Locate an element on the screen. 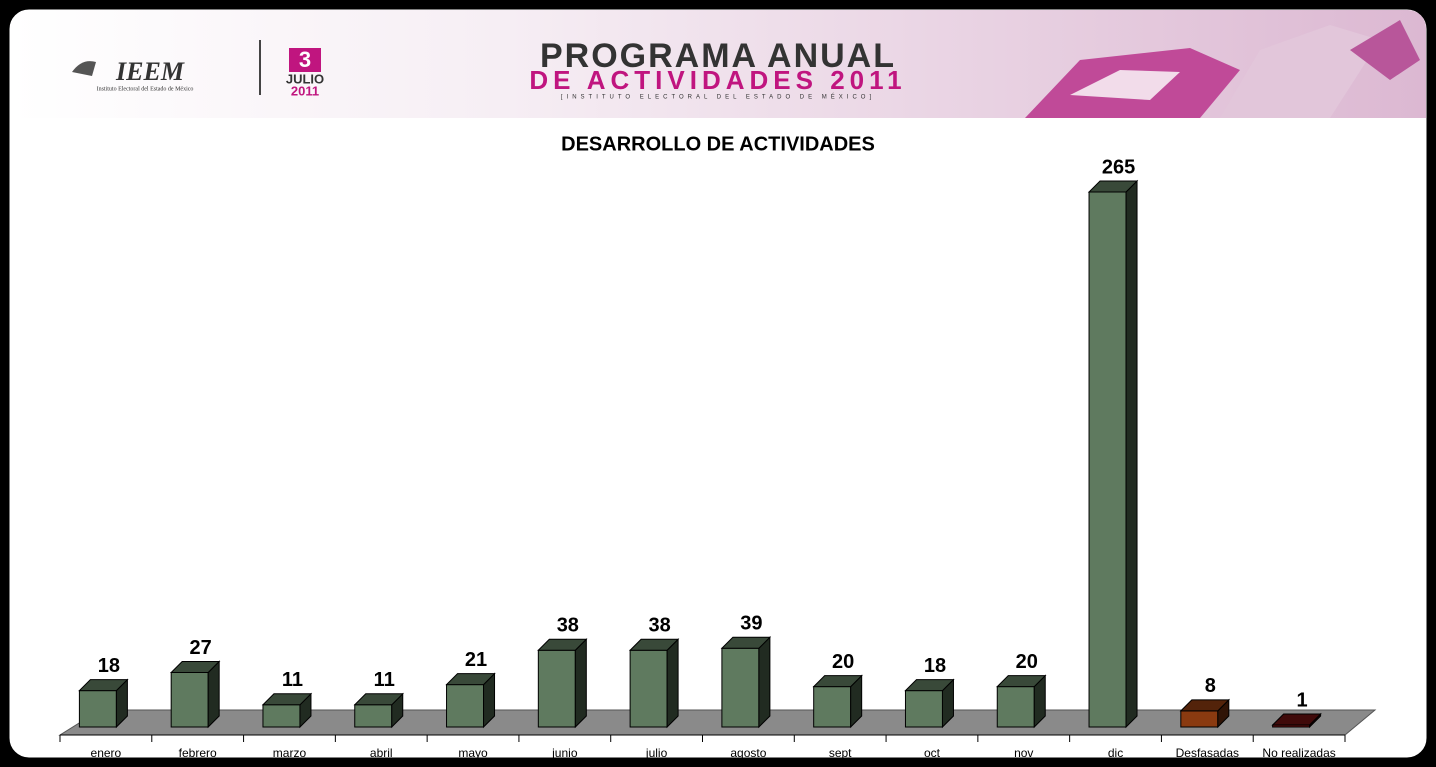  x-tick-label: Desfasadas is located at coordinates (1207, 753).